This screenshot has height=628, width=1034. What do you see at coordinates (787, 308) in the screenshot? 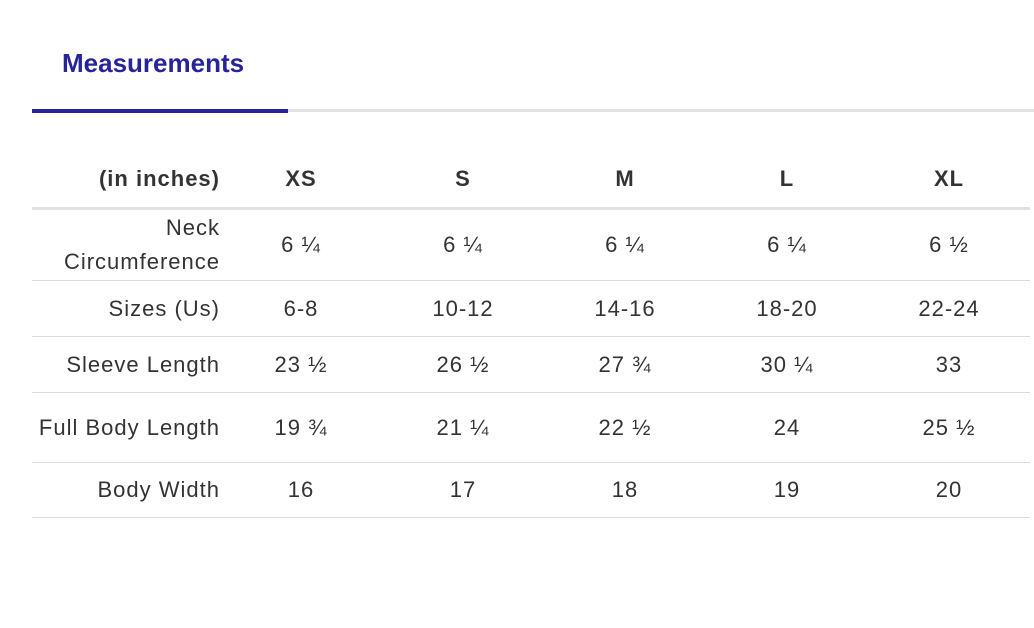
I see `cell: 18-20` at bounding box center [787, 308].